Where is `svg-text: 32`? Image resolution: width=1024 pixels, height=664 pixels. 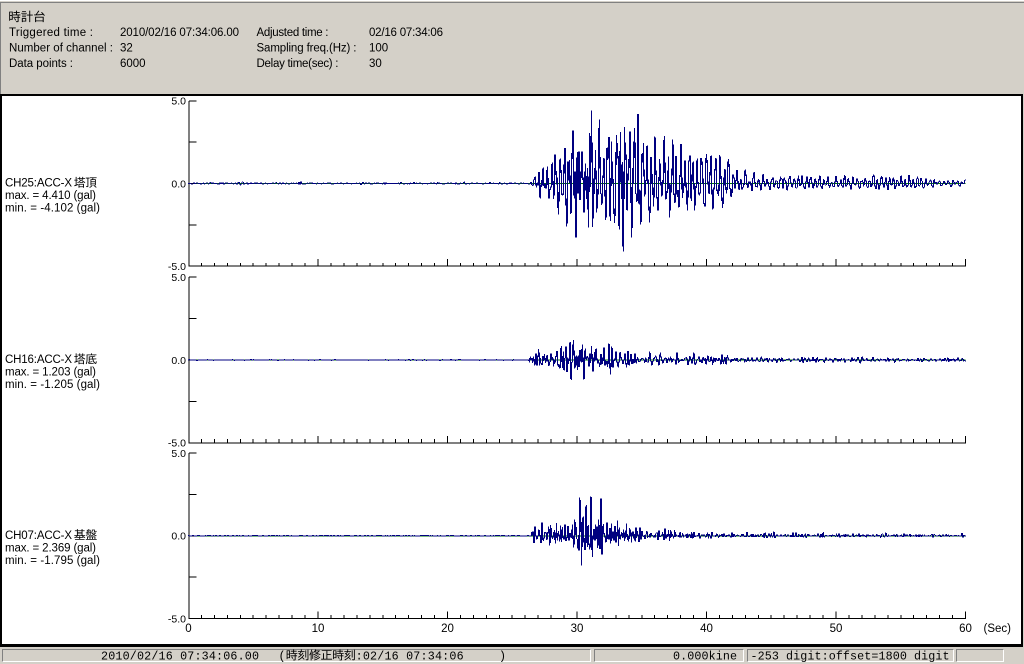
svg-text: 32 is located at coordinates (126, 48).